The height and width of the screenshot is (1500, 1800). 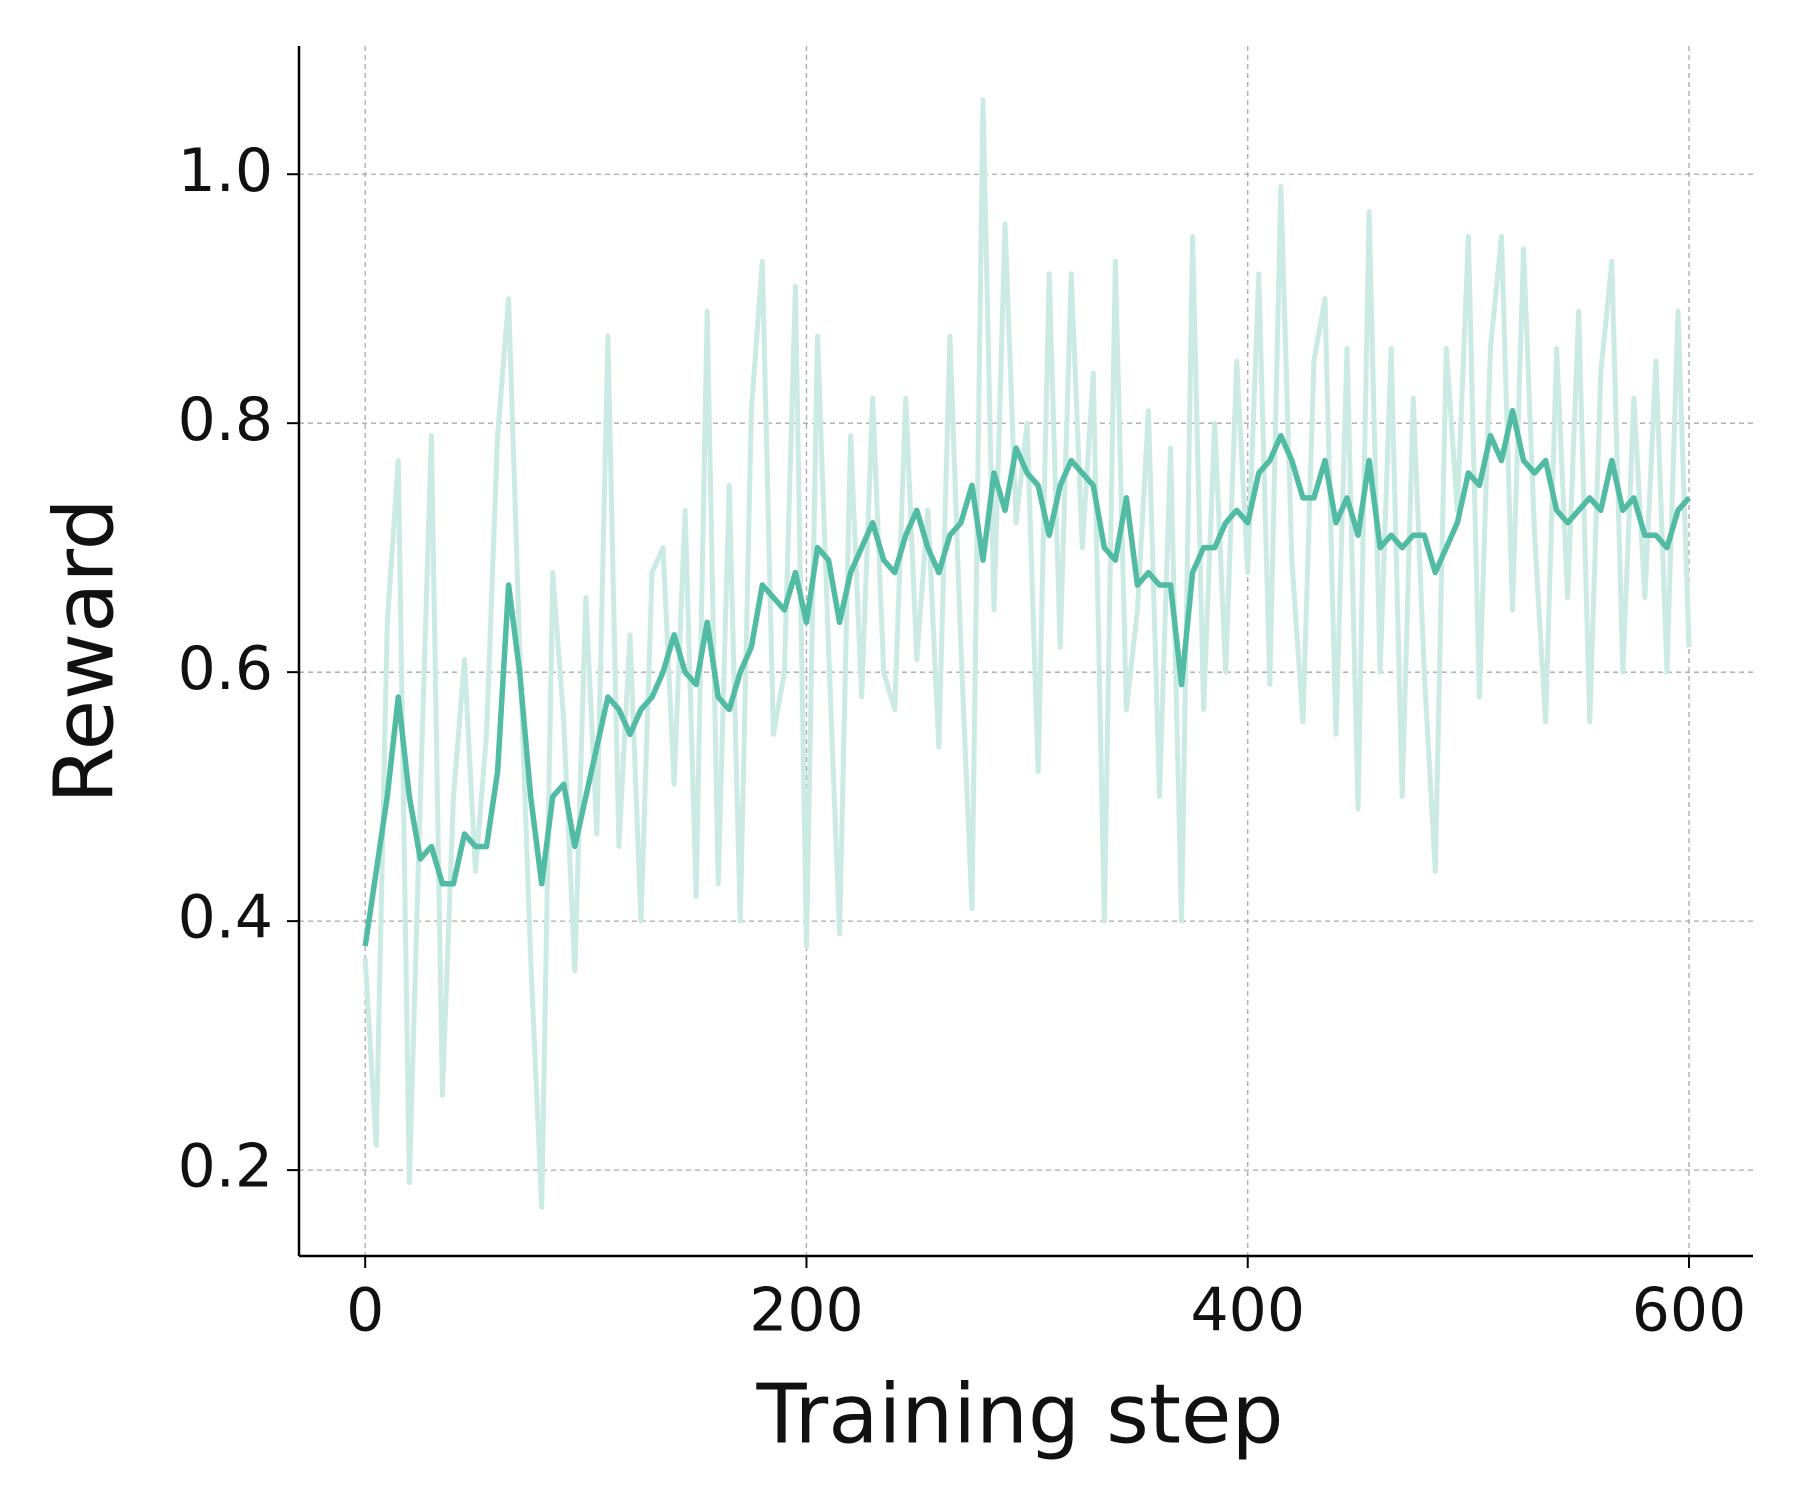 What do you see at coordinates (225, 669) in the screenshot?
I see `y-tick-label: 0.6` at bounding box center [225, 669].